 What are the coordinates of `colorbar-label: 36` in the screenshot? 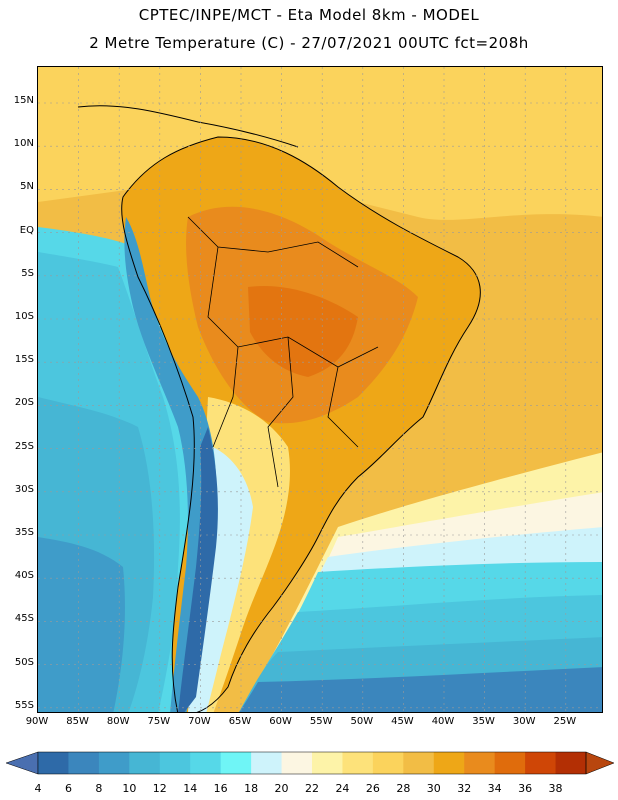 It's located at (525, 788).